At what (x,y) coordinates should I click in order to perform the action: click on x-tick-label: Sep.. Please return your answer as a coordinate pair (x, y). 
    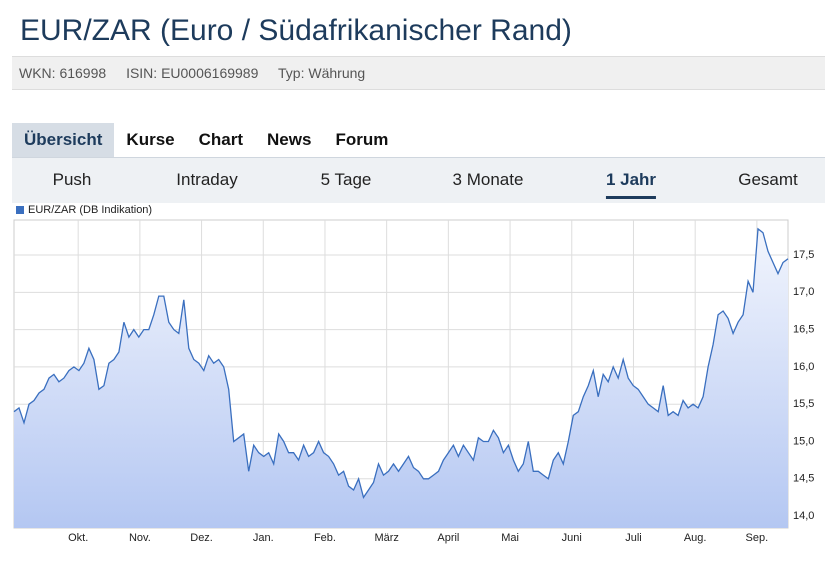
    Looking at the image, I should click on (757, 538).